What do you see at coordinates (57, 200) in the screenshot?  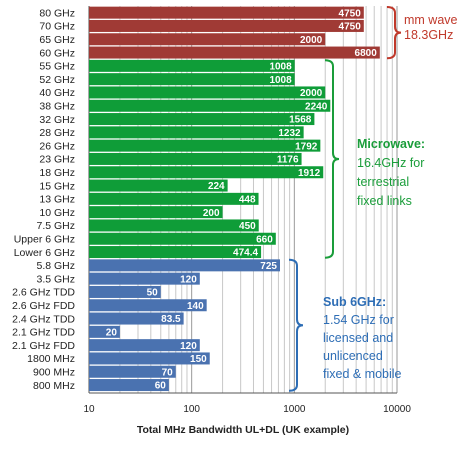 I see `category-label: 13 GHz` at bounding box center [57, 200].